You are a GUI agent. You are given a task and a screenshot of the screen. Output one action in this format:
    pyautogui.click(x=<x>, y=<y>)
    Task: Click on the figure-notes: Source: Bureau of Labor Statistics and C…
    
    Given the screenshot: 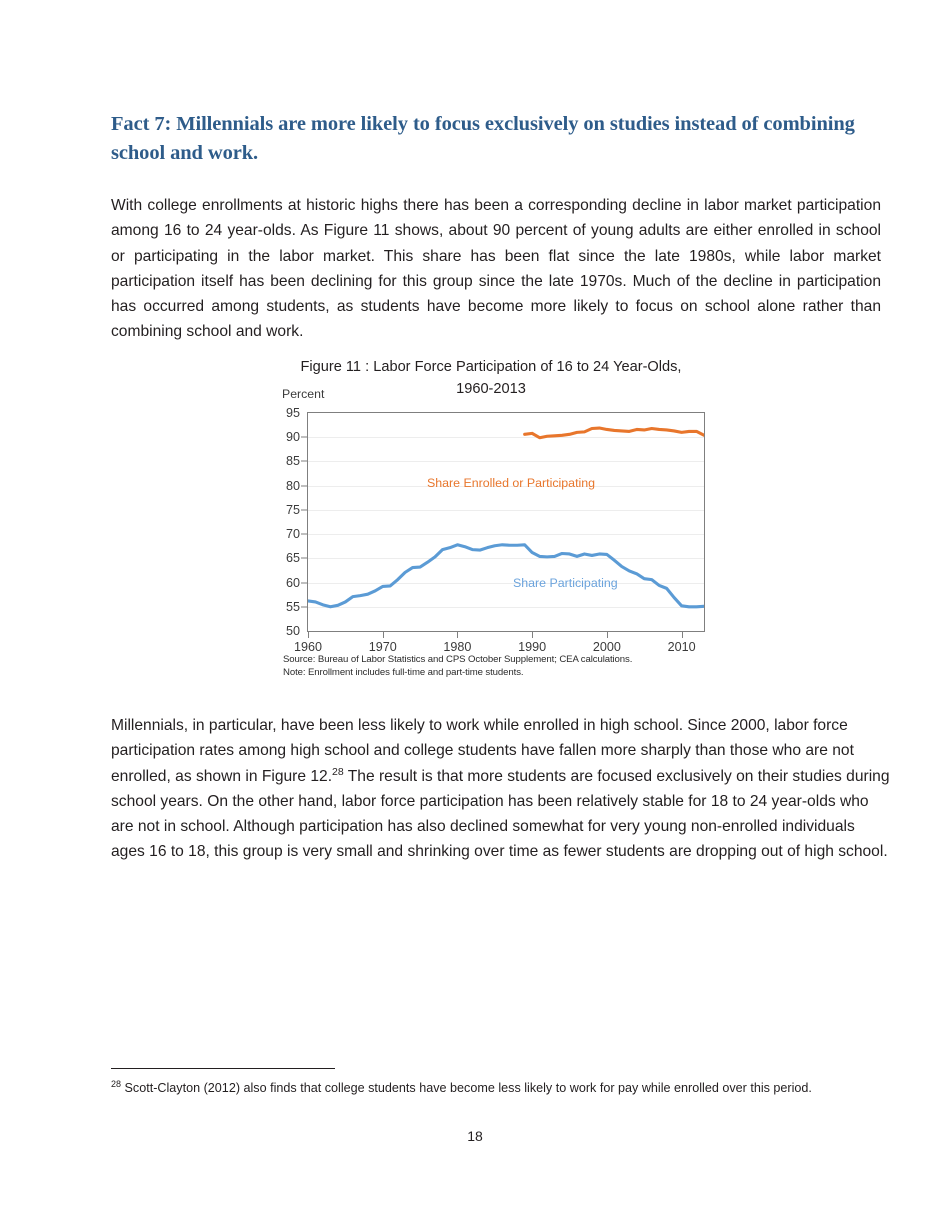 What is the action you would take?
    pyautogui.click(x=503, y=666)
    